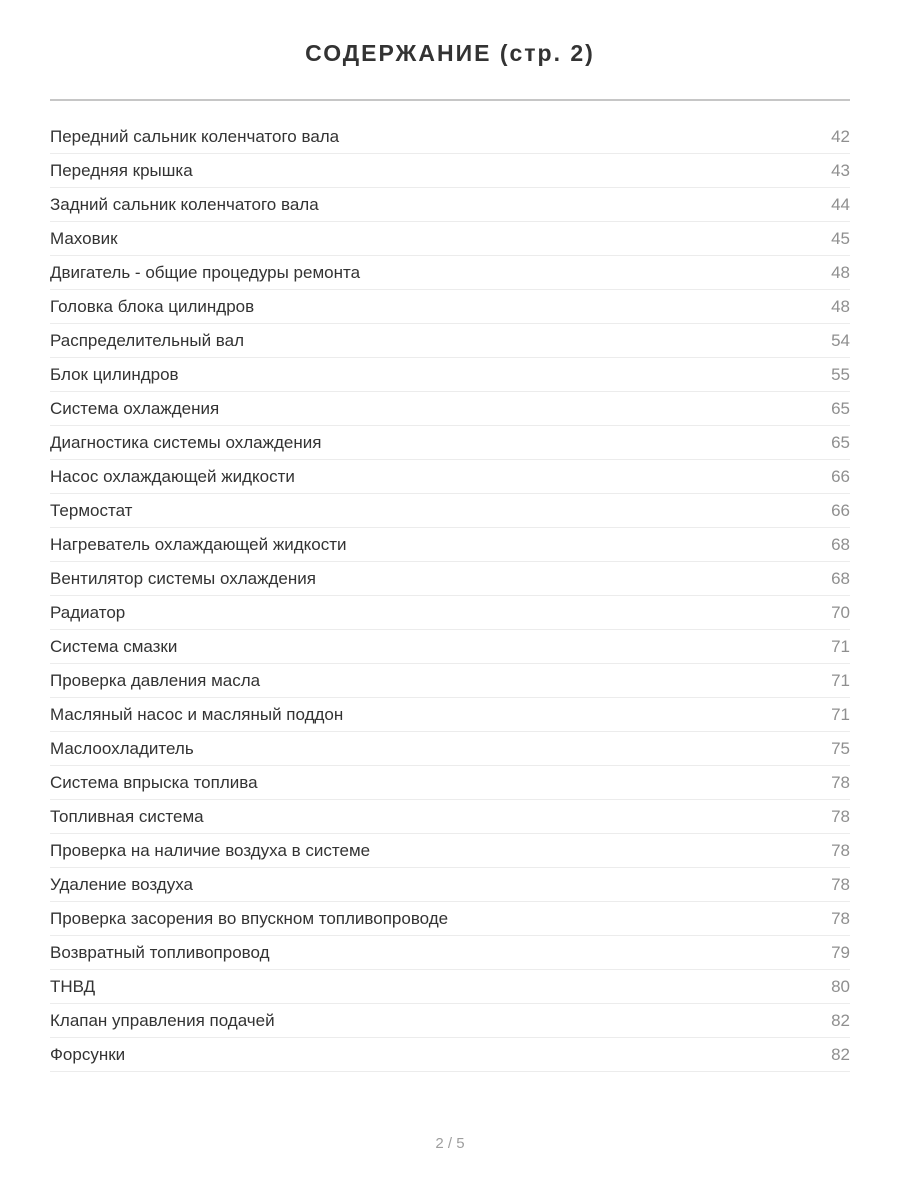  I want to click on toc-entry-page: 55, so click(840, 374).